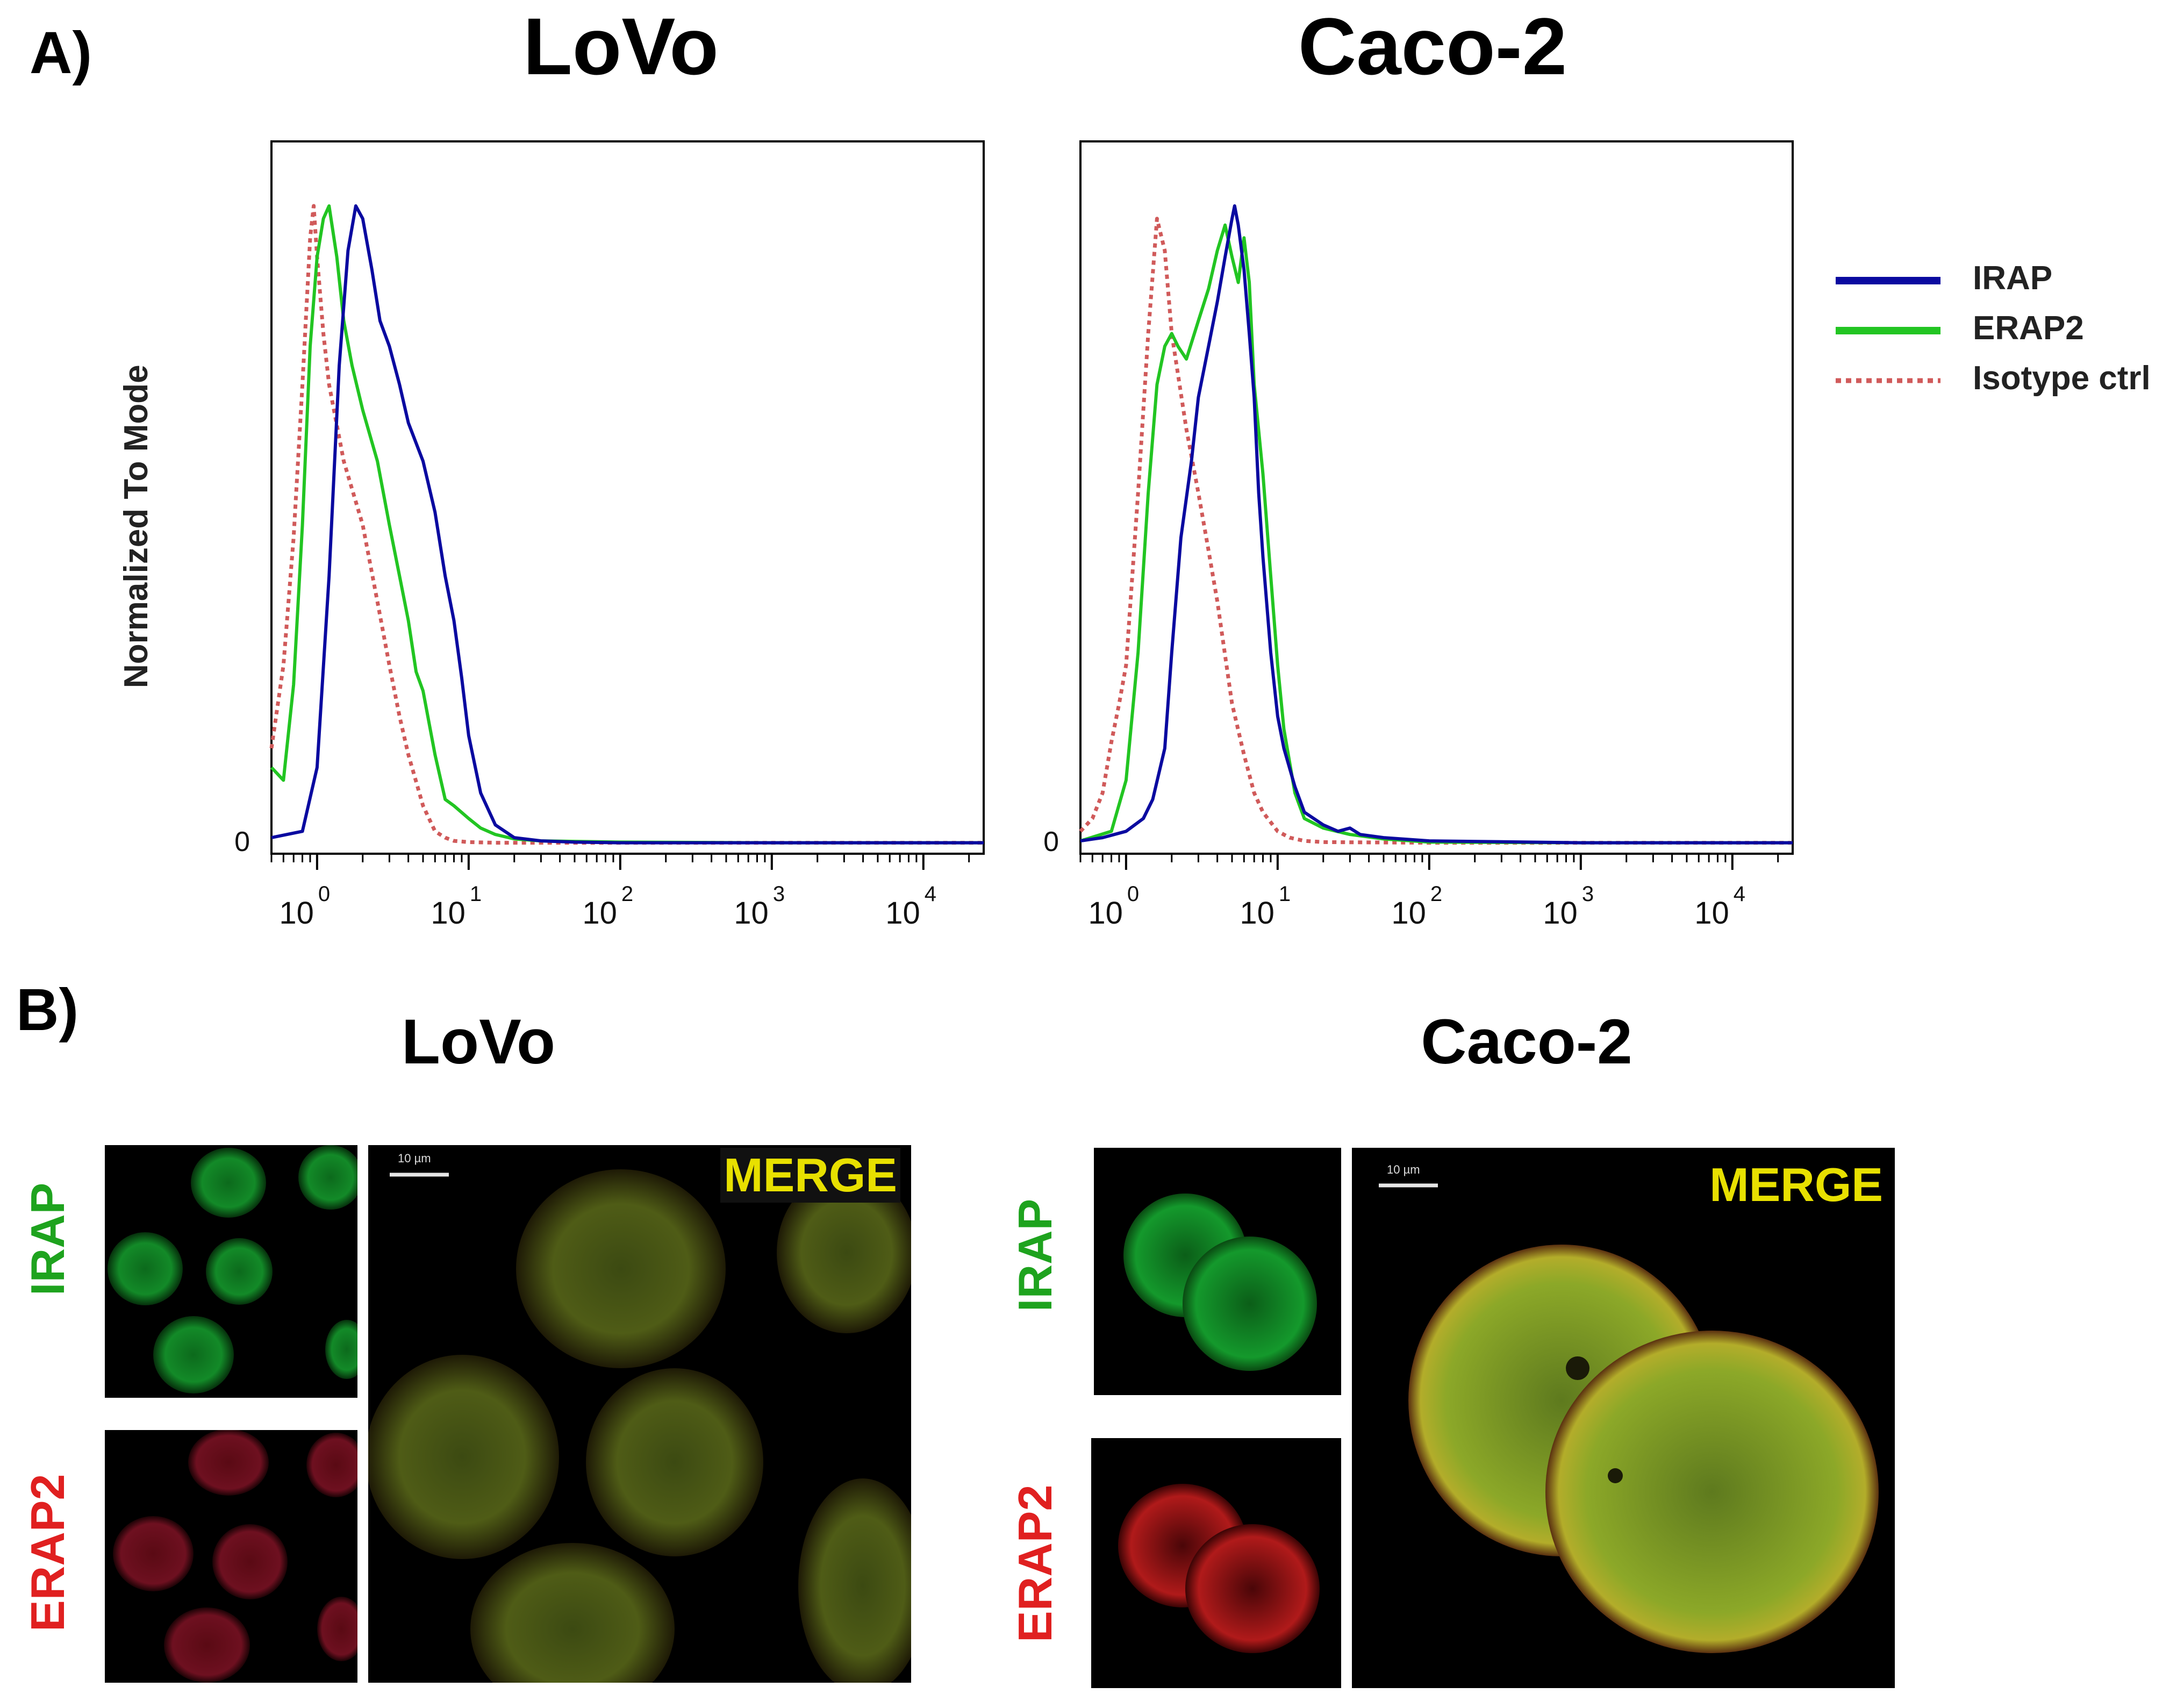 Image resolution: width=2184 pixels, height=1694 pixels. I want to click on legend-label-isotype: Isotype ctrl, so click(2062, 378).